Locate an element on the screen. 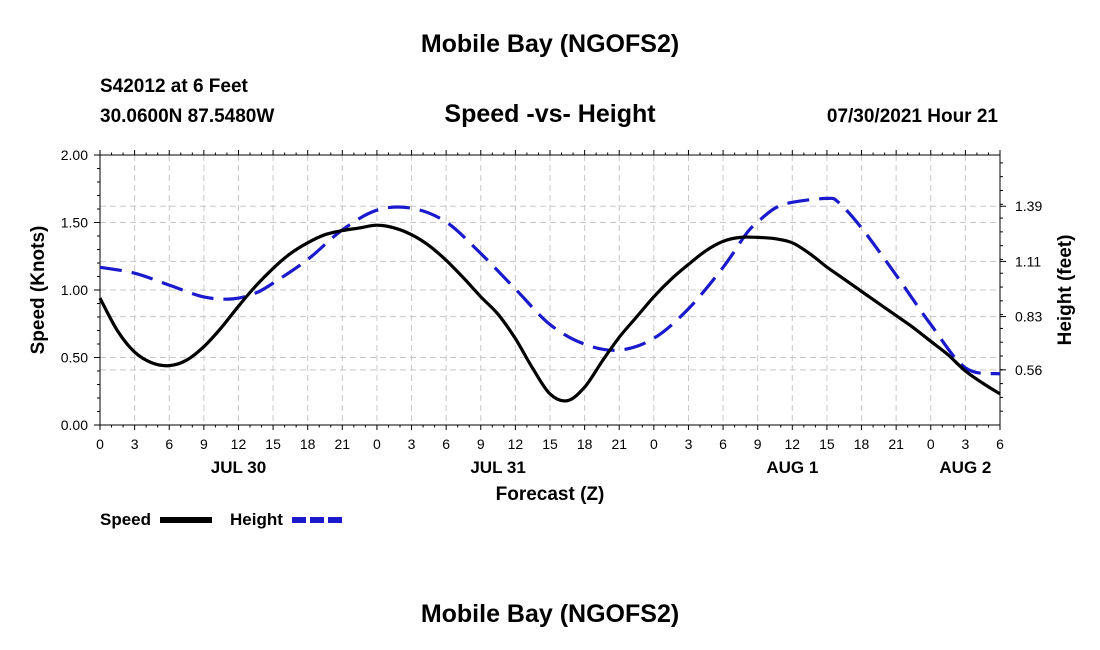 Image resolution: width=1100 pixels, height=650 pixels. legend-height-swatch is located at coordinates (317, 520).